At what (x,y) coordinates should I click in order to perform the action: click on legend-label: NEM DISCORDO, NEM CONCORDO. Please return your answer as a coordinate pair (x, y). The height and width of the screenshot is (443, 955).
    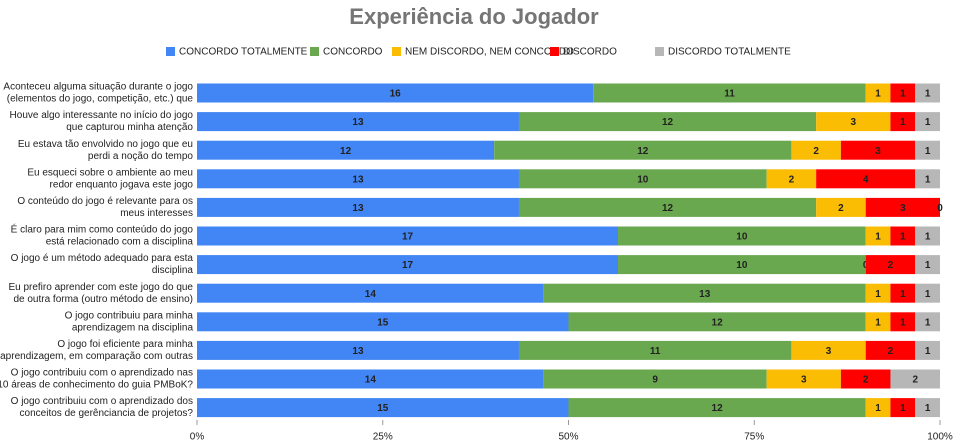
    Looking at the image, I should click on (489, 52).